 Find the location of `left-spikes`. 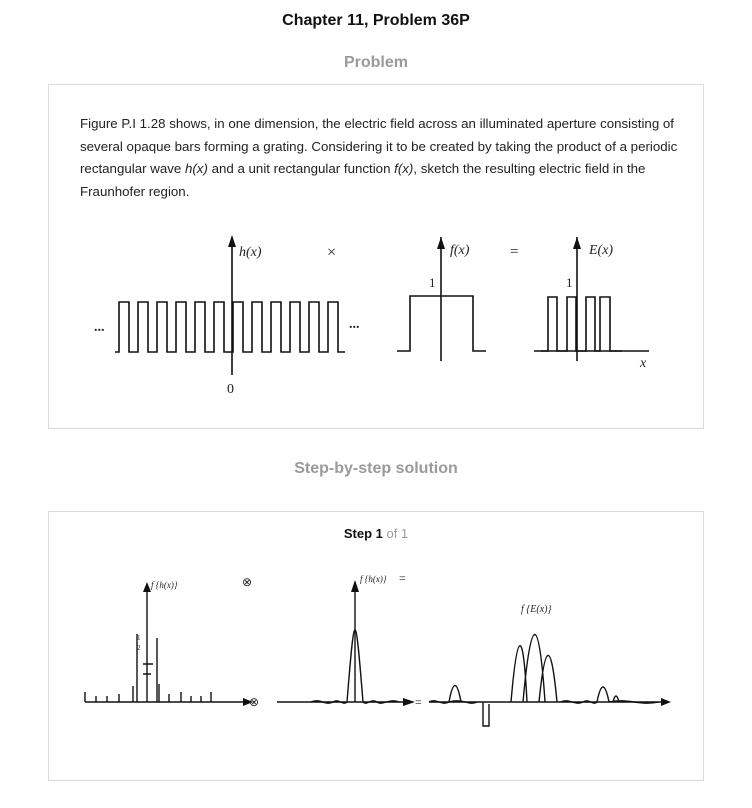

left-spikes is located at coordinates (148, 668).